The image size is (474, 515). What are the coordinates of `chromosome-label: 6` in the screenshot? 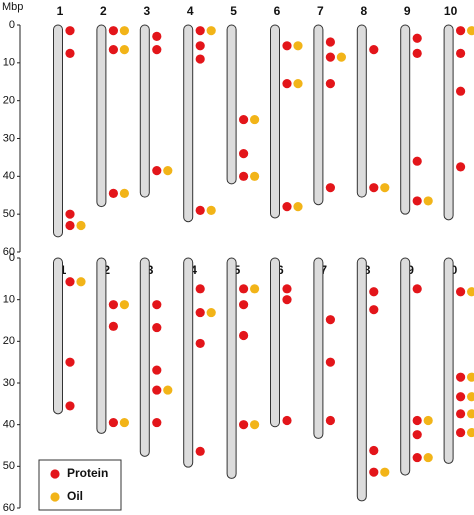 It's located at (277, 11).